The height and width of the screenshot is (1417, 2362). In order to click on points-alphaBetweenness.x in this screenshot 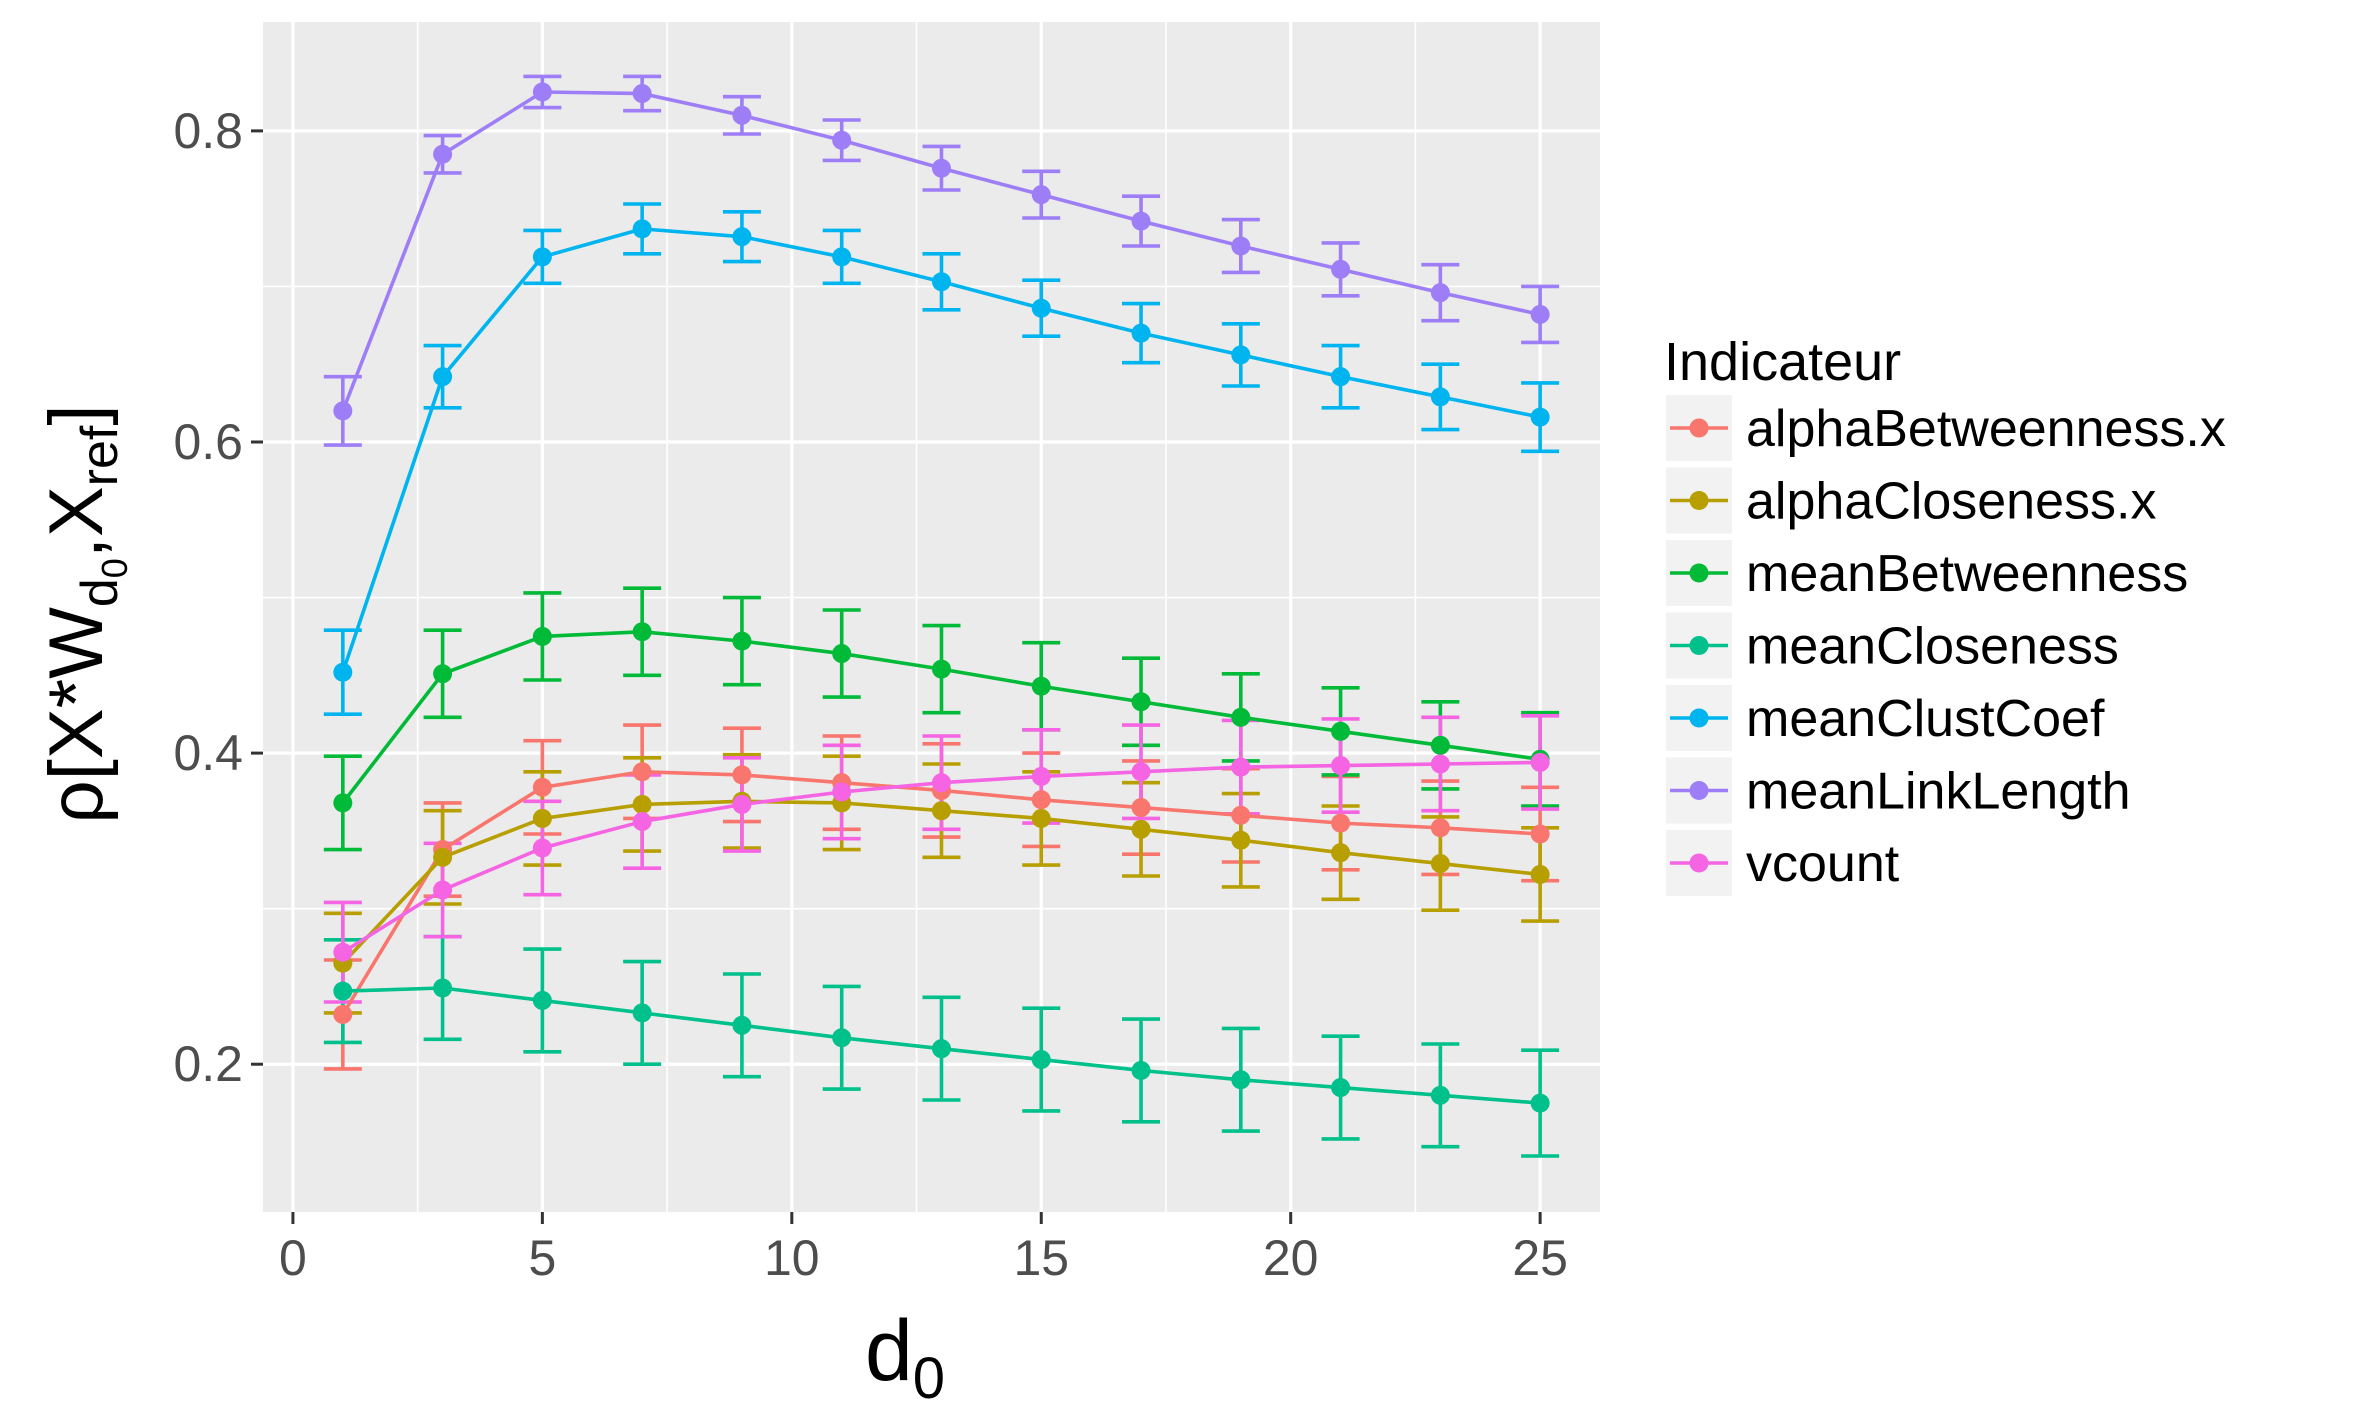, I will do `click(941, 893)`.